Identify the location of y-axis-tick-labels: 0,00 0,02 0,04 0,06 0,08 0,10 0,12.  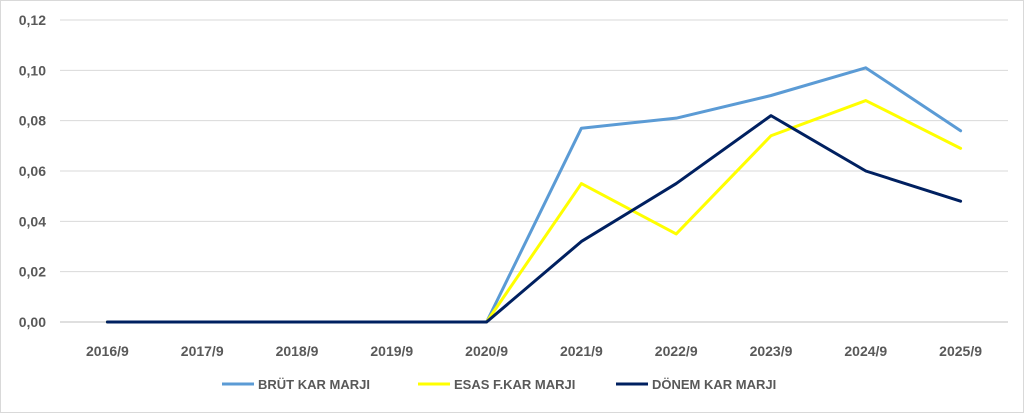
(32, 171).